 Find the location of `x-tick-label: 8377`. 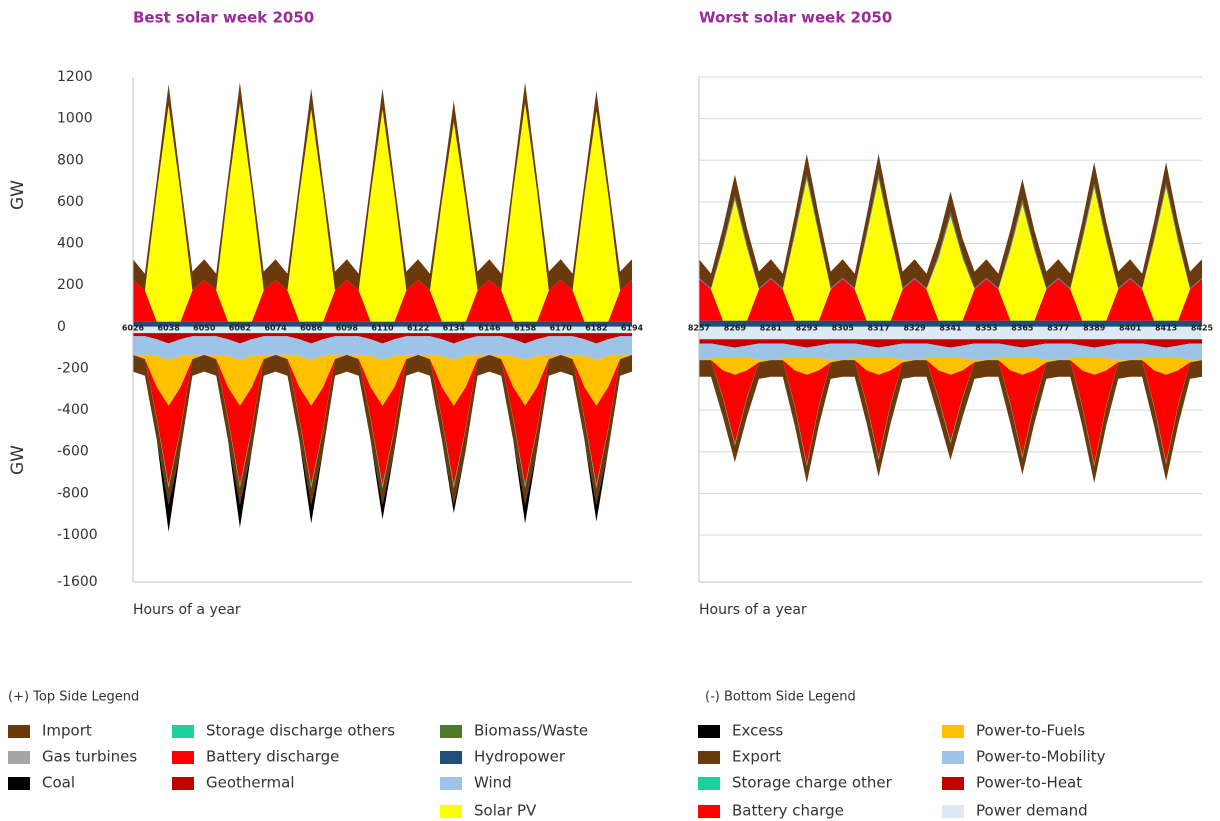

x-tick-label: 8377 is located at coordinates (1058, 327).